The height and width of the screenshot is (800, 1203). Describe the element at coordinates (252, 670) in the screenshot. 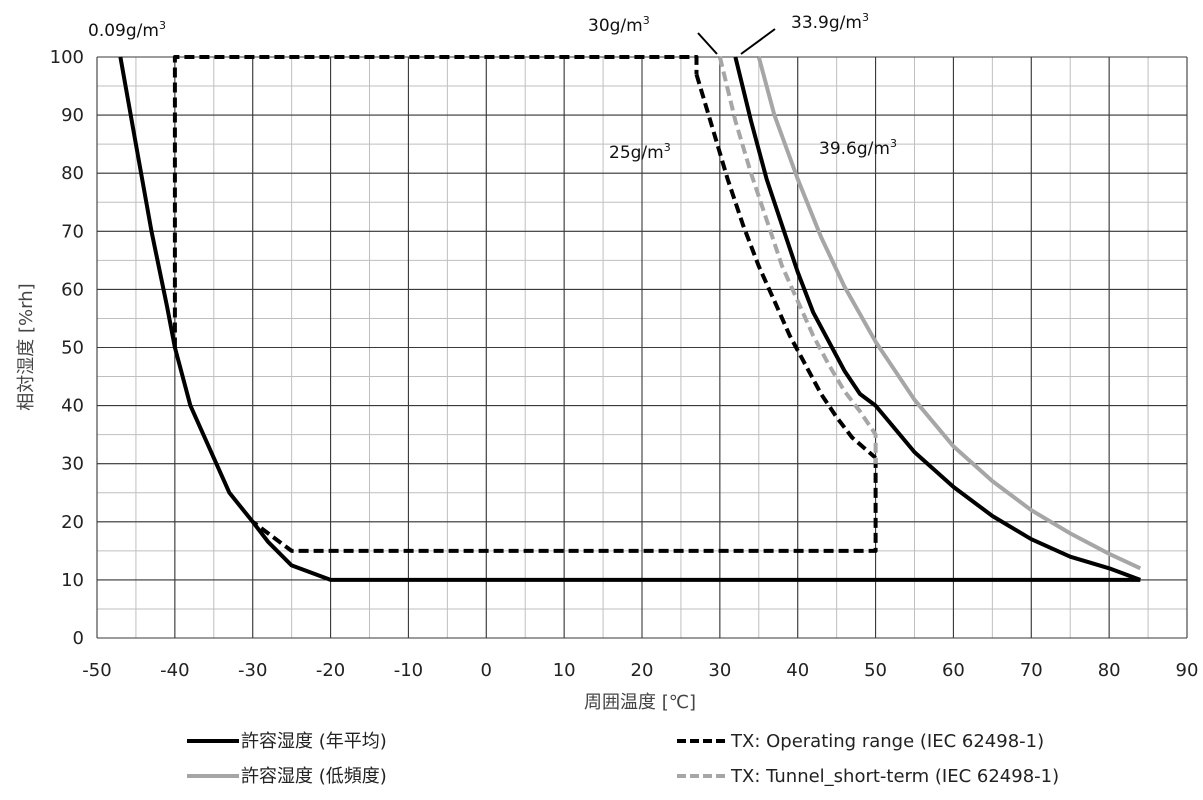

I see `x-tick-label: -30` at that location.